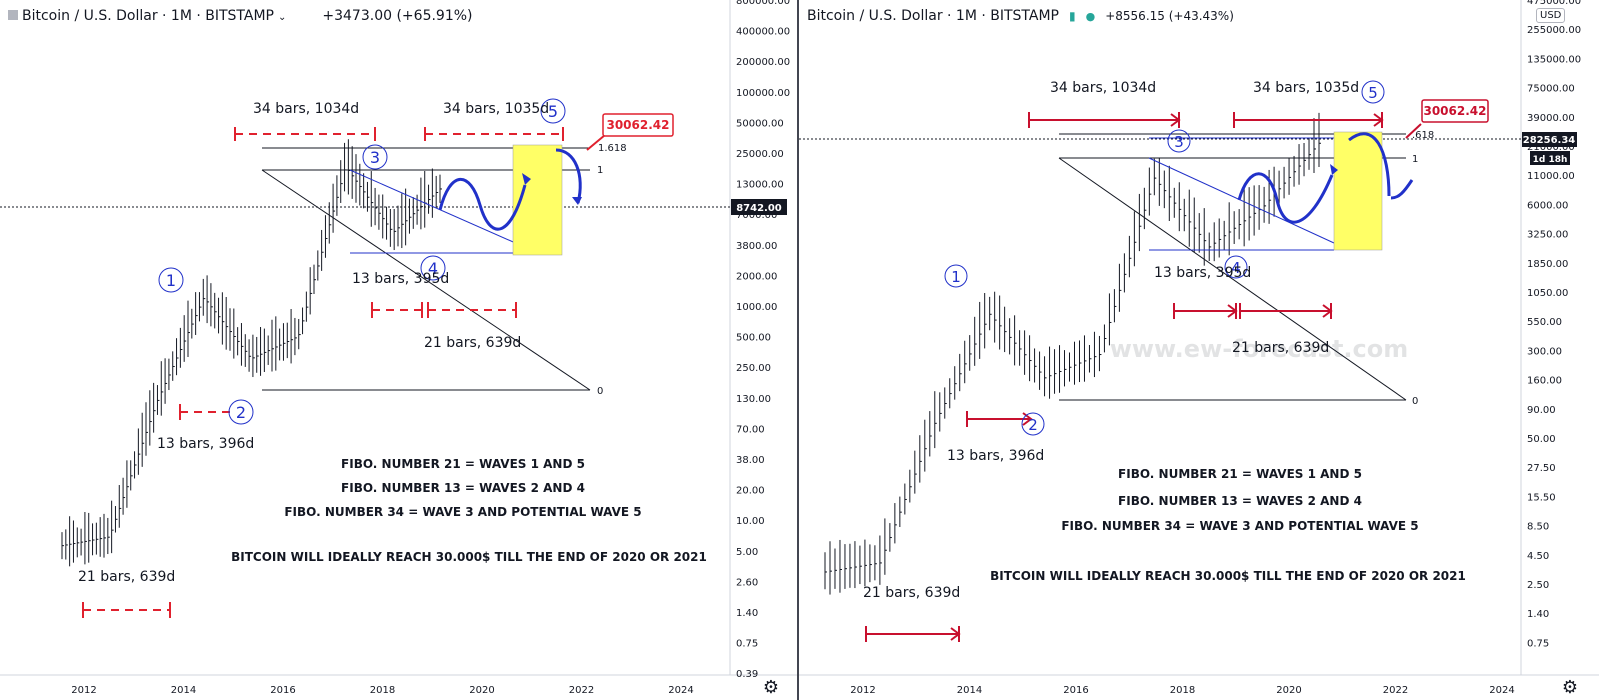  Describe the element at coordinates (1541, 410) in the screenshot. I see `y-tick-label: 90.00` at that location.